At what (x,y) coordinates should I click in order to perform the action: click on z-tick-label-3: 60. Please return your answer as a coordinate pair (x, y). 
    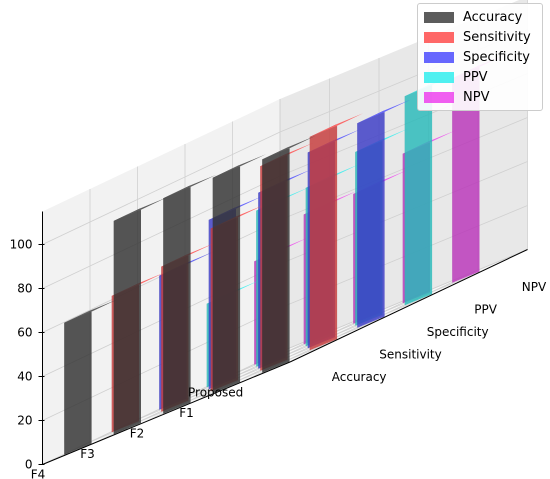
    Looking at the image, I should click on (24, 333).